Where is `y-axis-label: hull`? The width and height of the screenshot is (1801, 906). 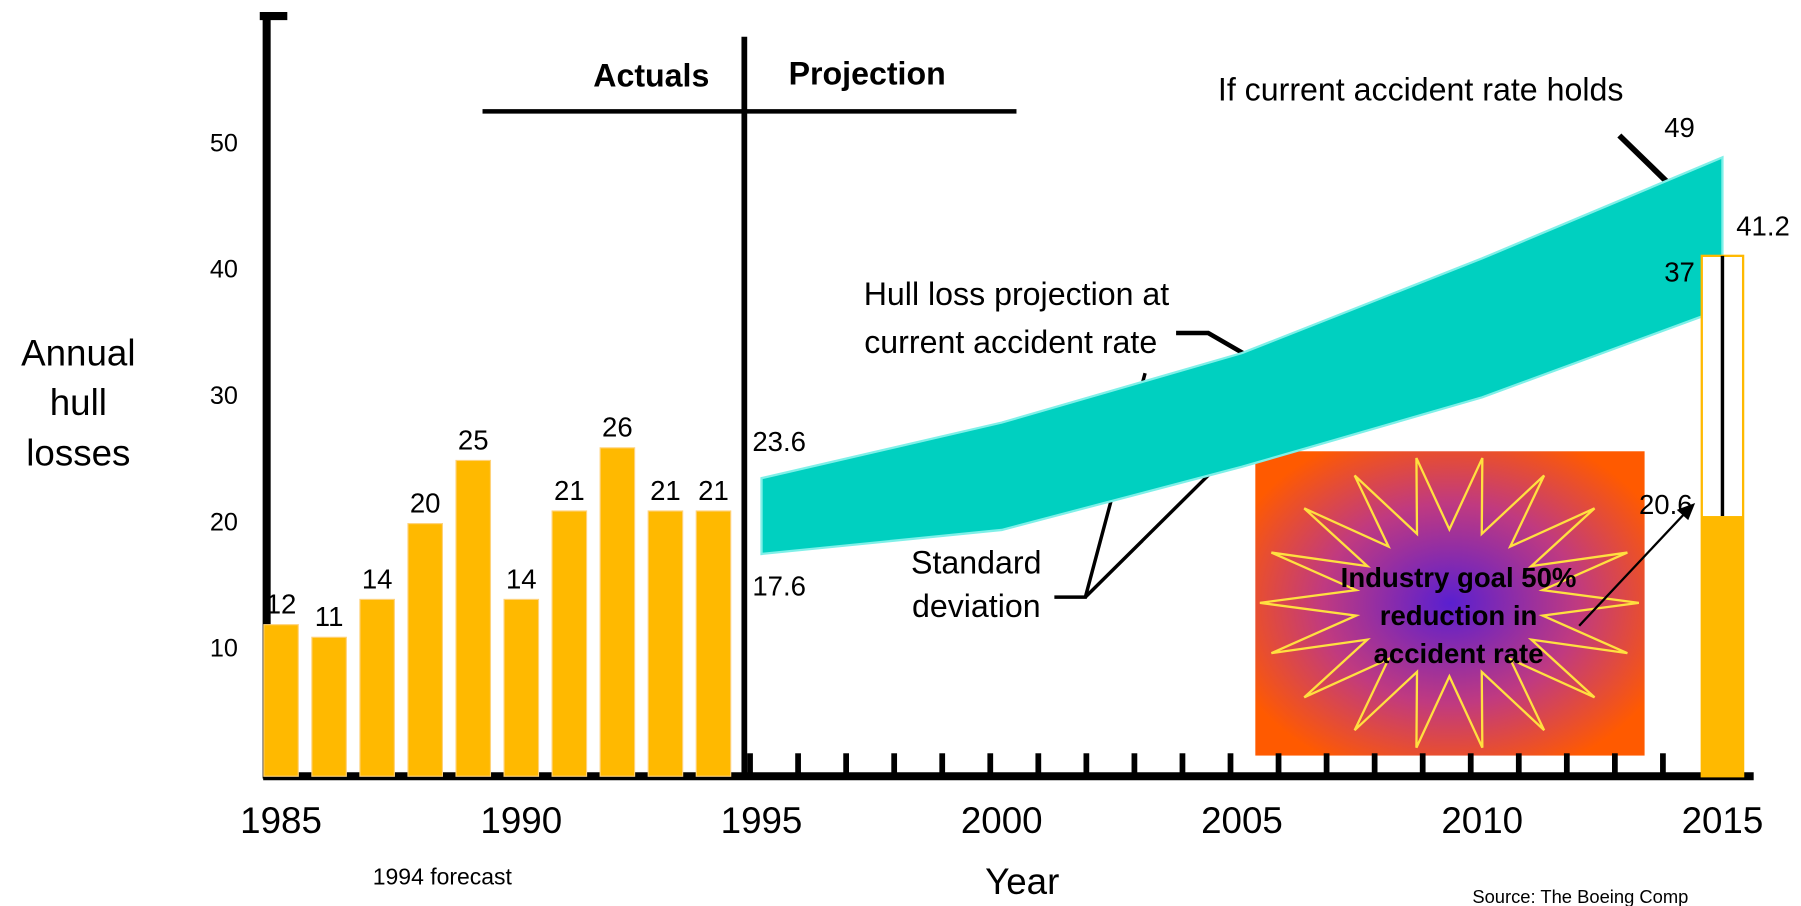
y-axis-label: hull is located at coordinates (78, 402).